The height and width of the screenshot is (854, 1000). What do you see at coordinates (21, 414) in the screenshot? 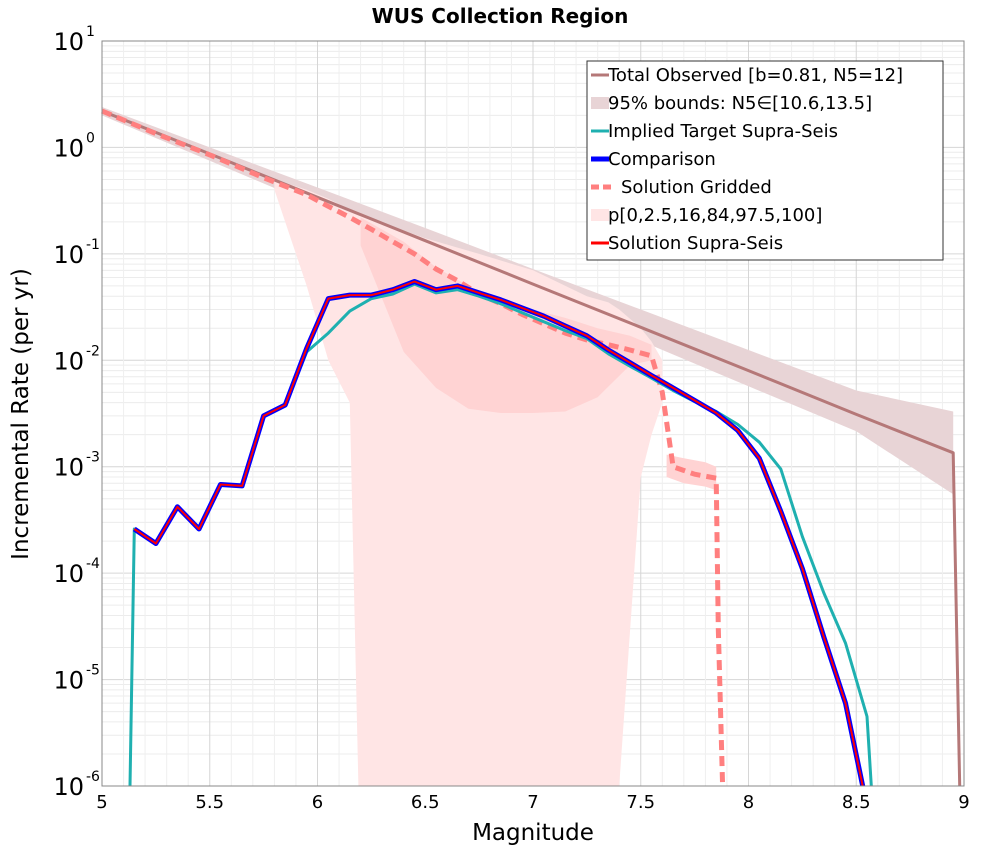
I see `y-axis-label: Incremental Rate (per yr)` at bounding box center [21, 414].